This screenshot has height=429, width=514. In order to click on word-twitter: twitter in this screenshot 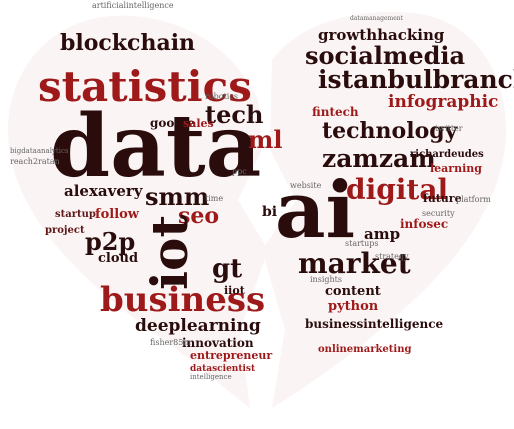, I will do `click(449, 128)`.